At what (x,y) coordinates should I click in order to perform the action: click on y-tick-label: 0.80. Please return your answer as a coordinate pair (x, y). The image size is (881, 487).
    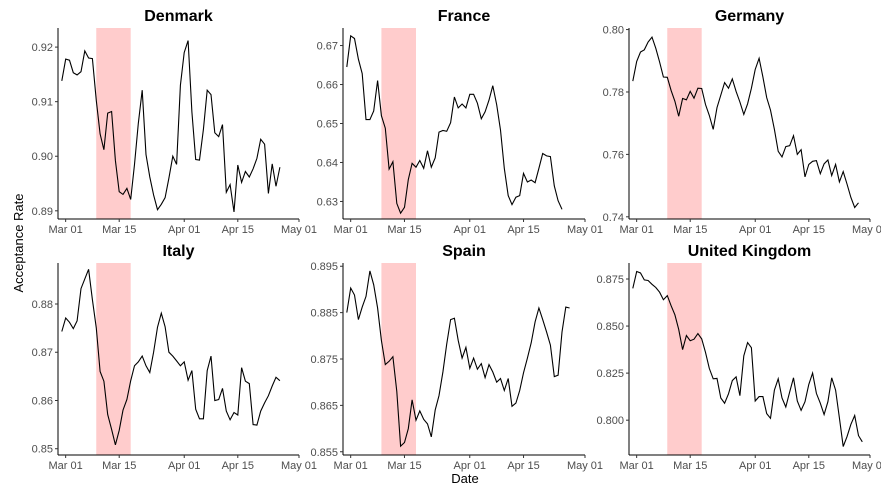
    Looking at the image, I should click on (613, 31).